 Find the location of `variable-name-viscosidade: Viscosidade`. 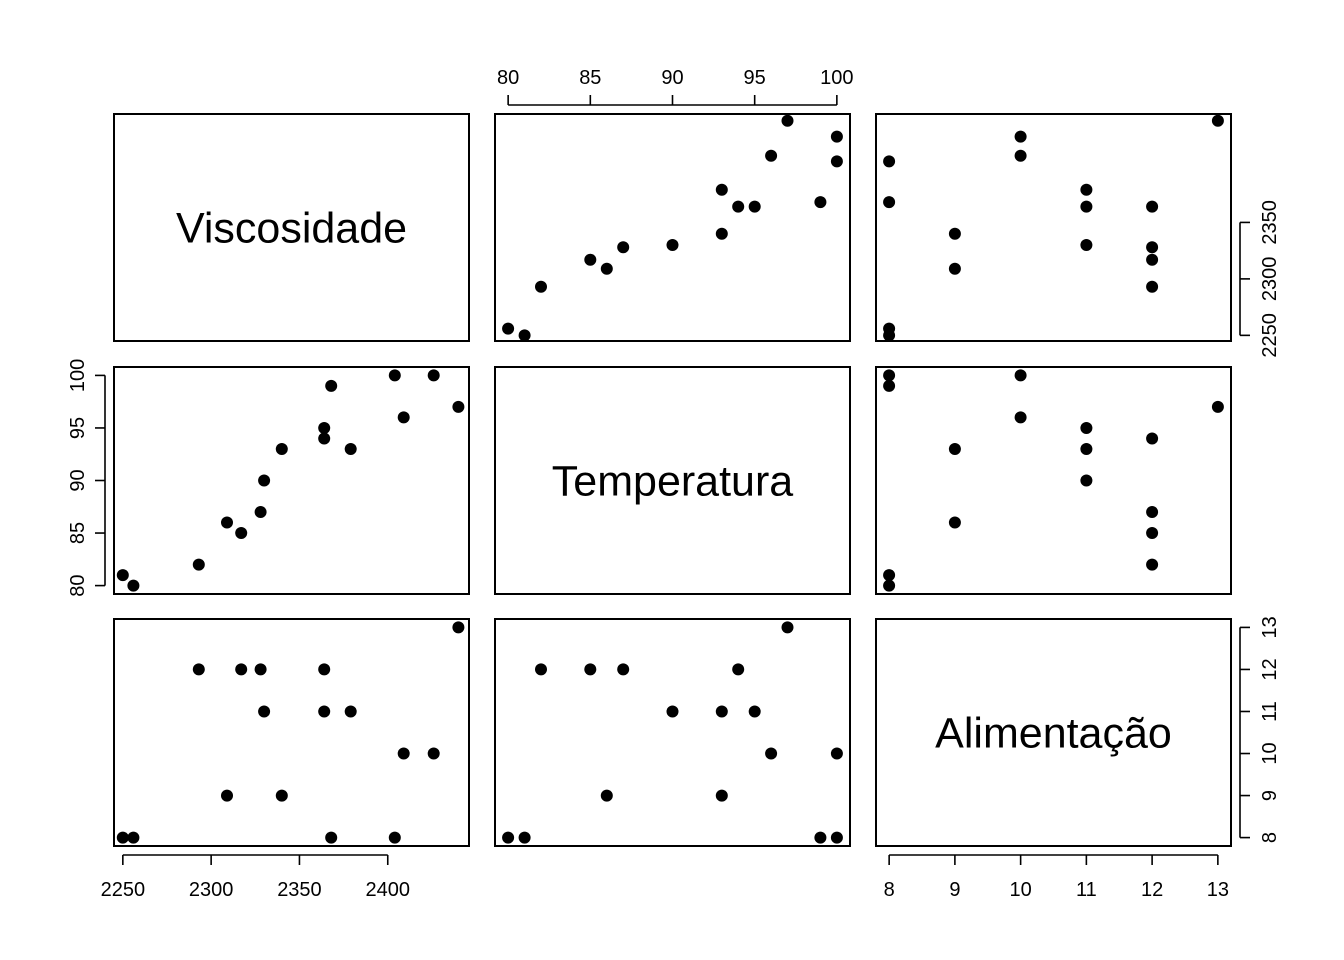

variable-name-viscosidade: Viscosidade is located at coordinates (291, 229).